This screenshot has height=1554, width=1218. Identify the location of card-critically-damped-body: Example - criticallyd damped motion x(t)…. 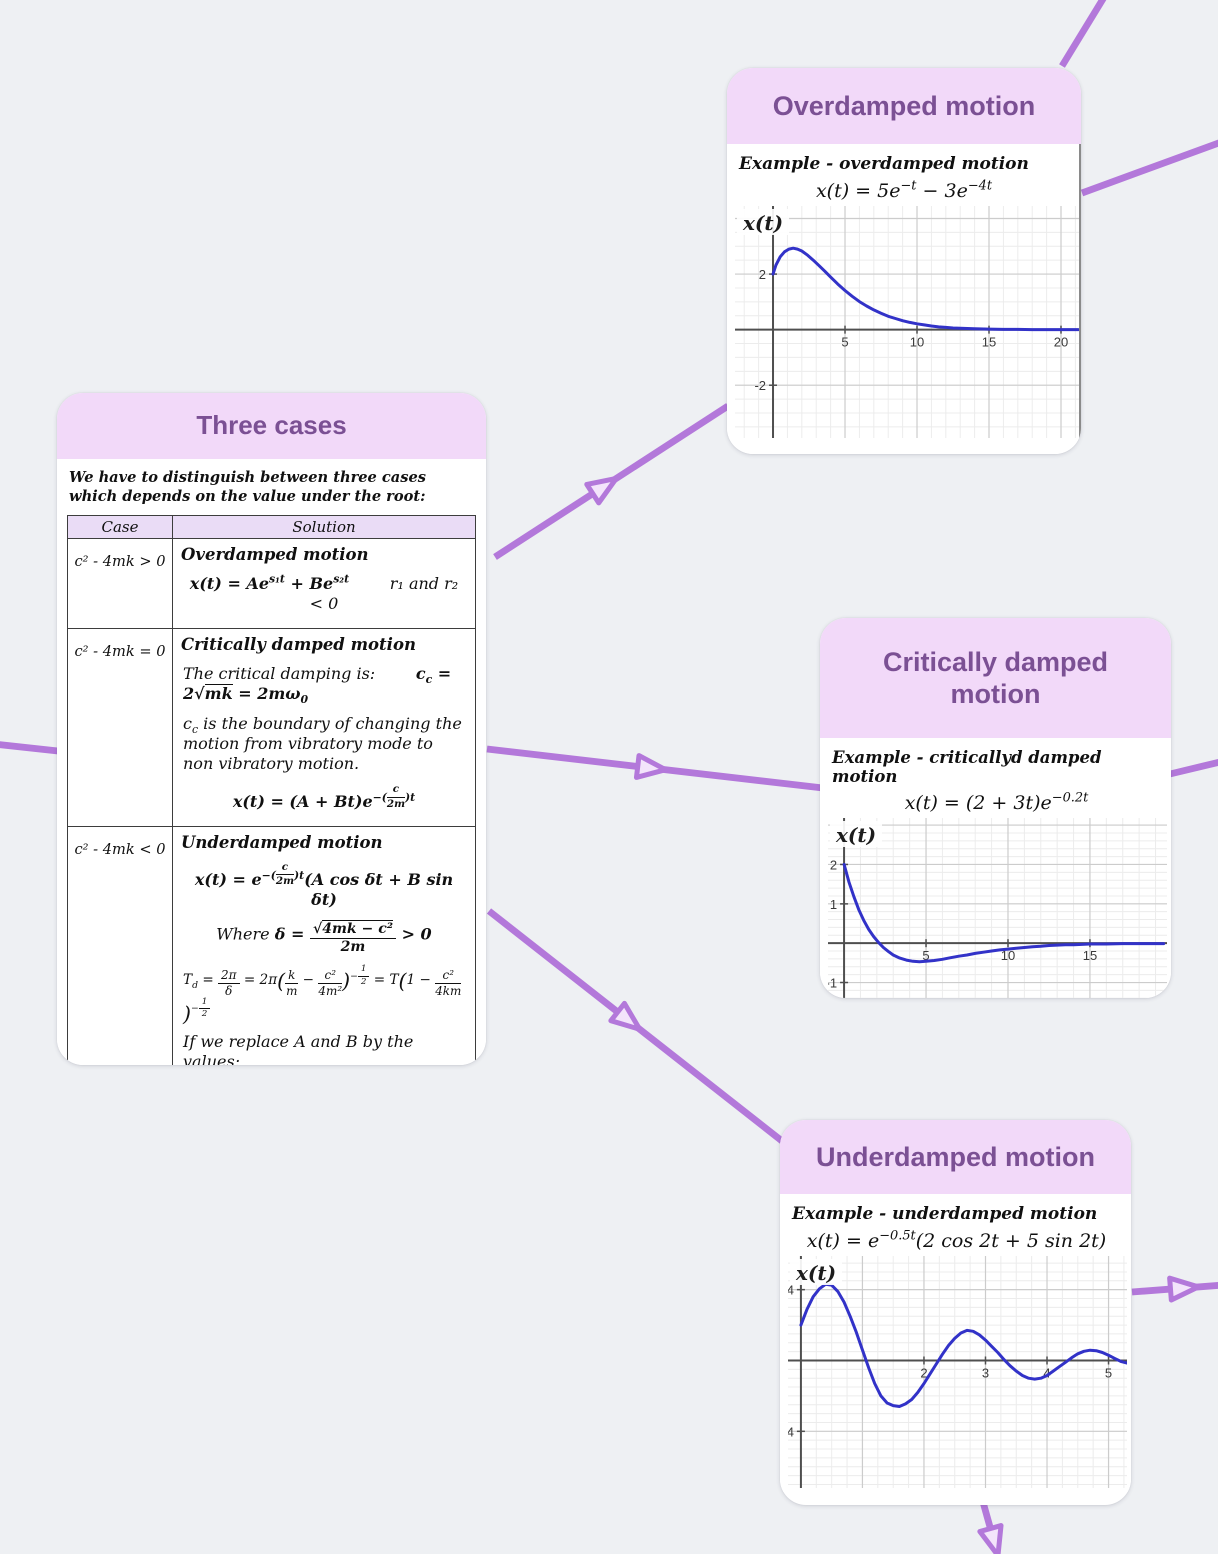
(995, 868).